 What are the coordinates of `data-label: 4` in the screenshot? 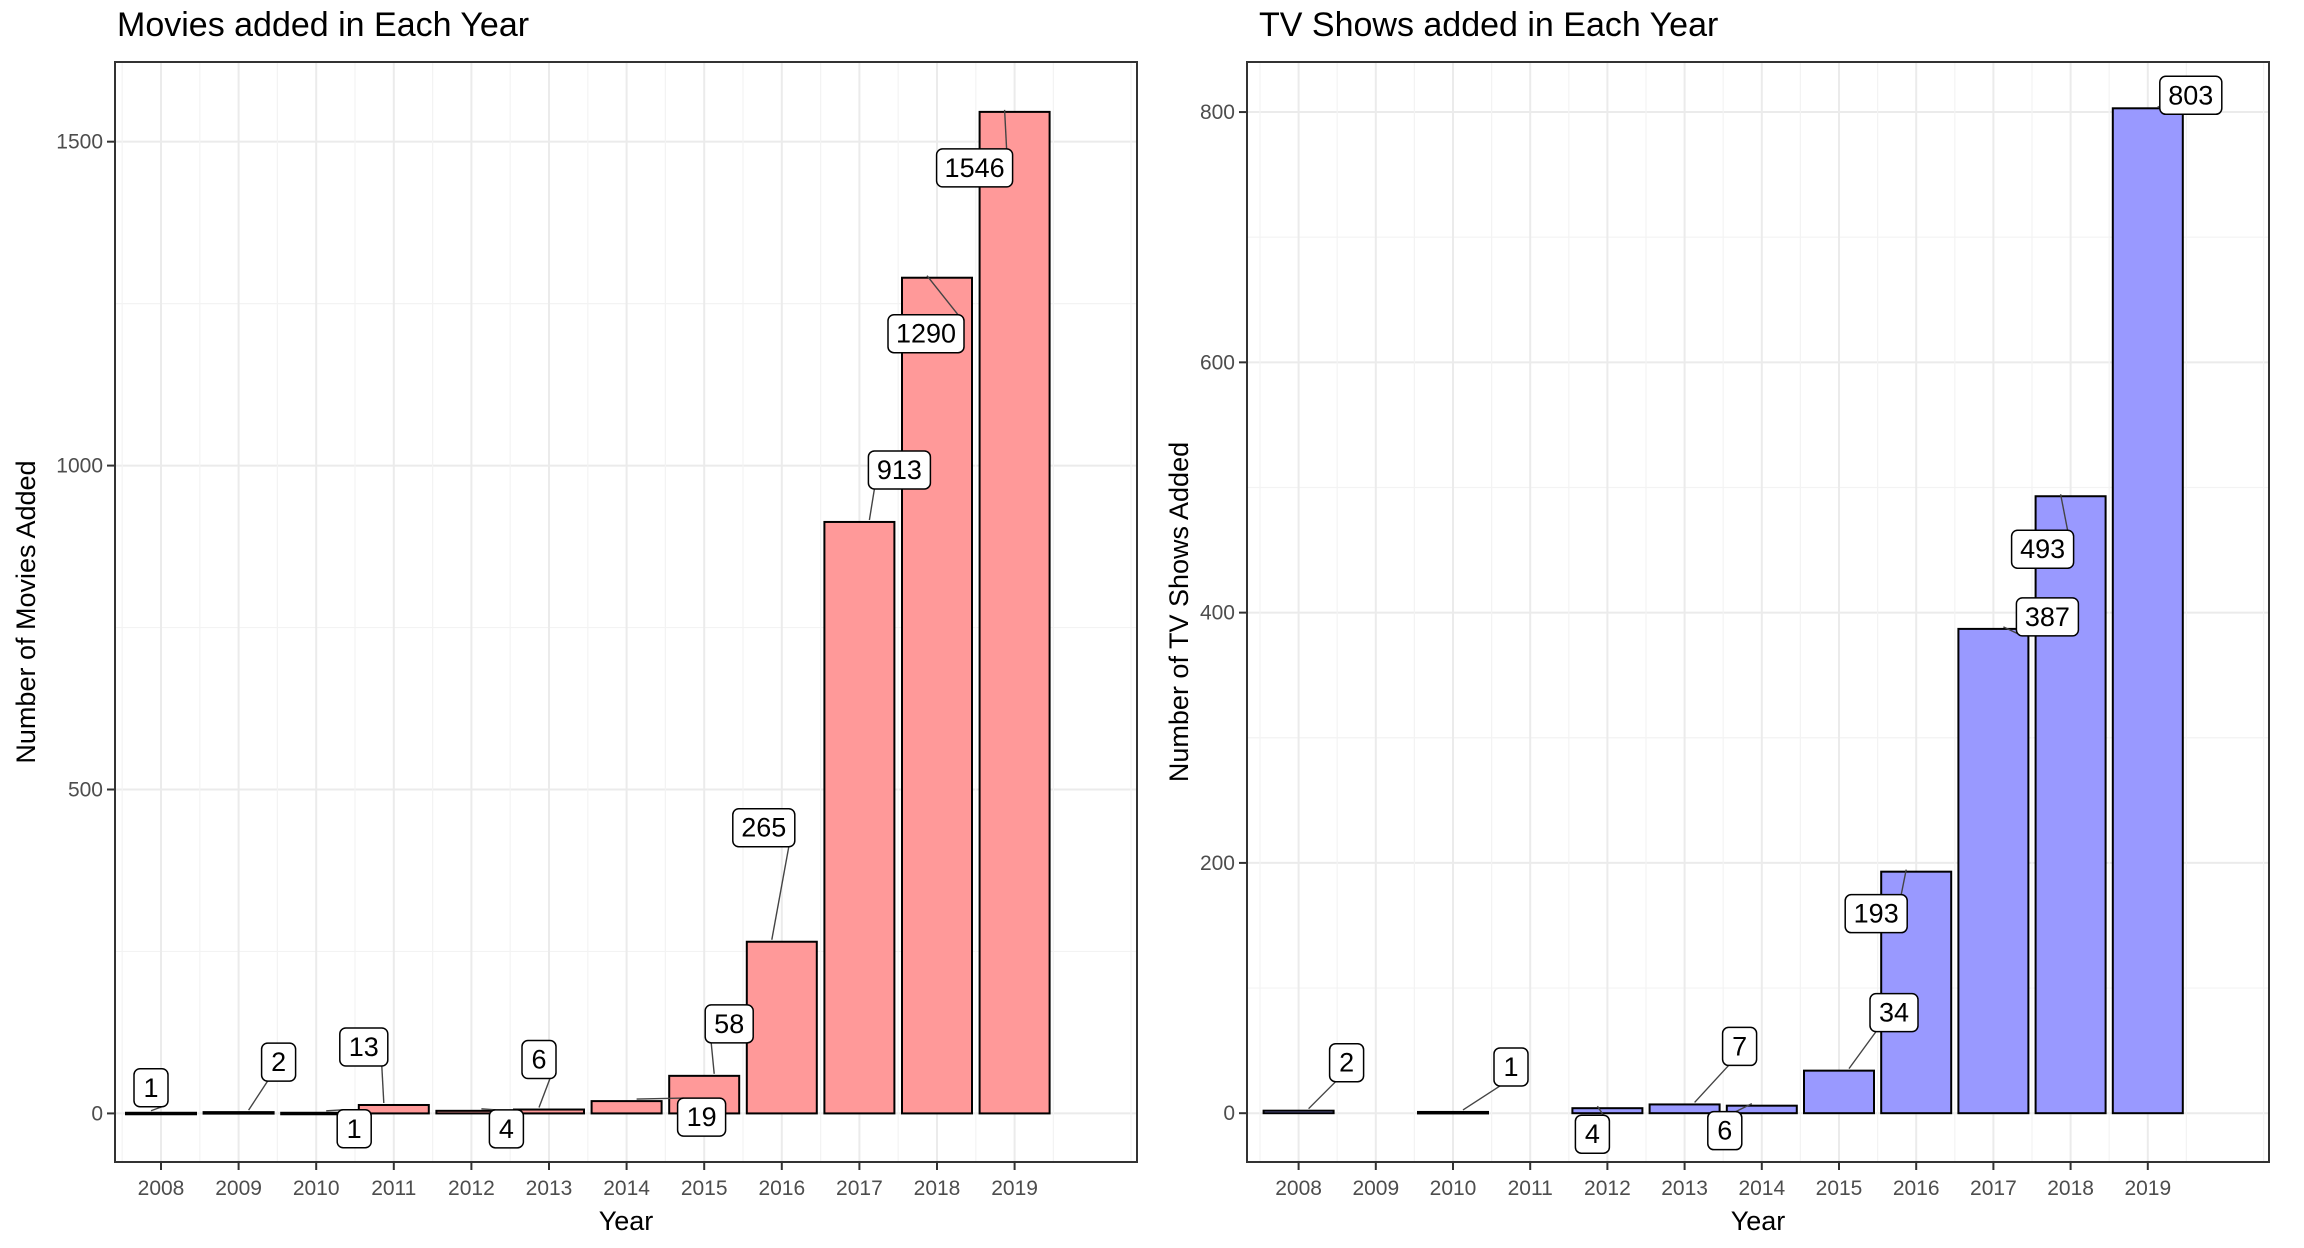 It's located at (506, 1129).